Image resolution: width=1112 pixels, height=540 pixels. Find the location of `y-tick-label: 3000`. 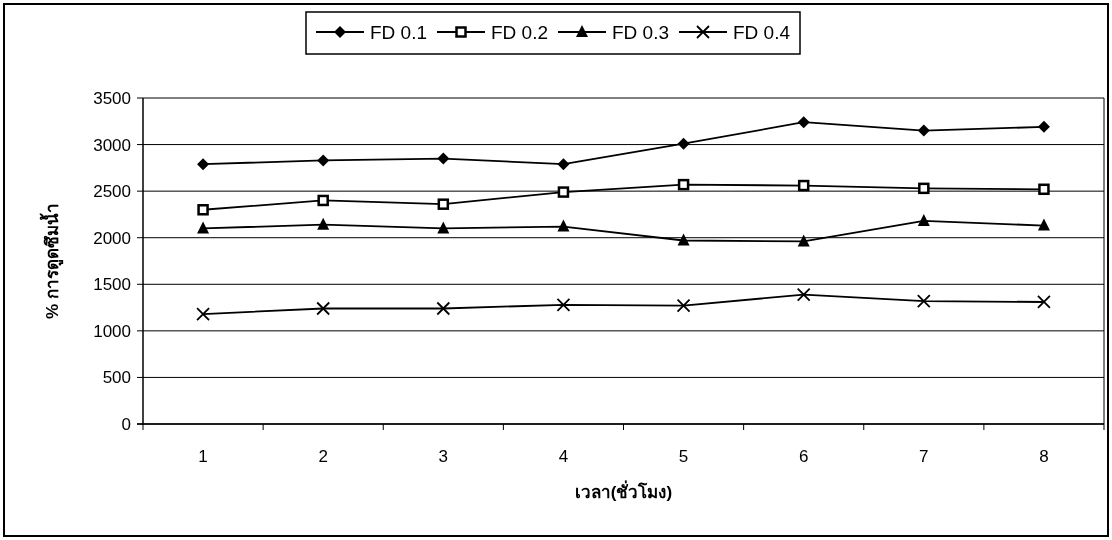

y-tick-label: 3000 is located at coordinates (112, 145).